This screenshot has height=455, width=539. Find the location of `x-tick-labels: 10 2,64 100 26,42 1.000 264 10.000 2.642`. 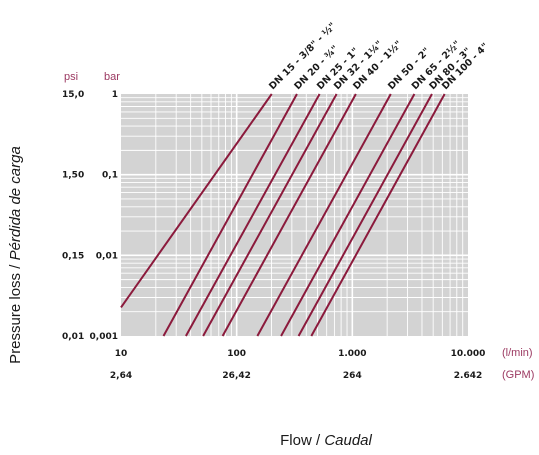

x-tick-labels: 10 2,64 100 26,42 1.000 264 10.000 2.642 is located at coordinates (297, 365).